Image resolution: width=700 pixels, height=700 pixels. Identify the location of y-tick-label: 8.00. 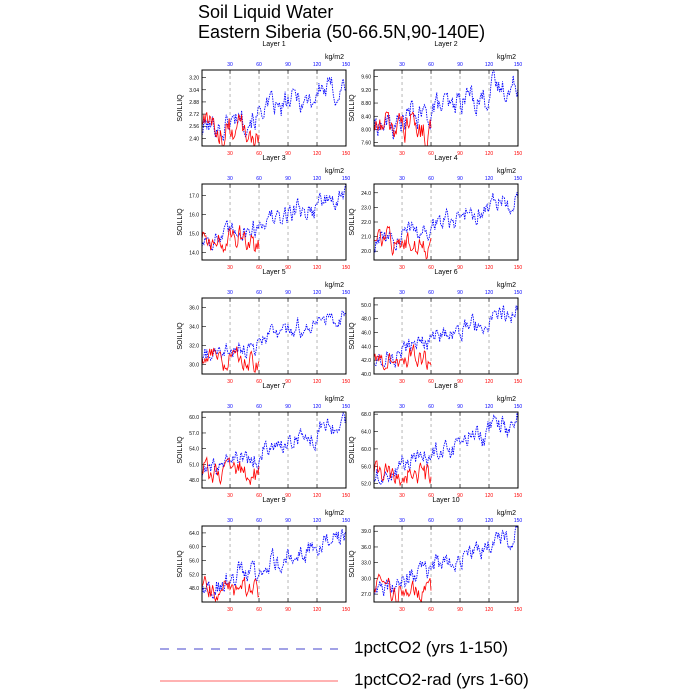
(366, 130).